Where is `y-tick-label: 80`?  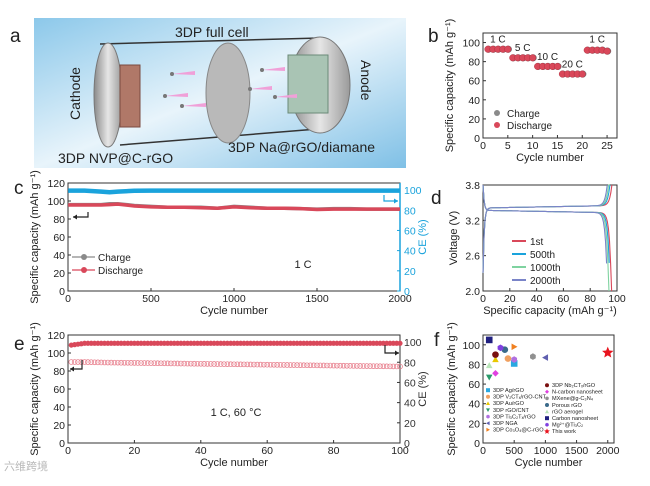 y-tick-label: 80 is located at coordinates (474, 63).